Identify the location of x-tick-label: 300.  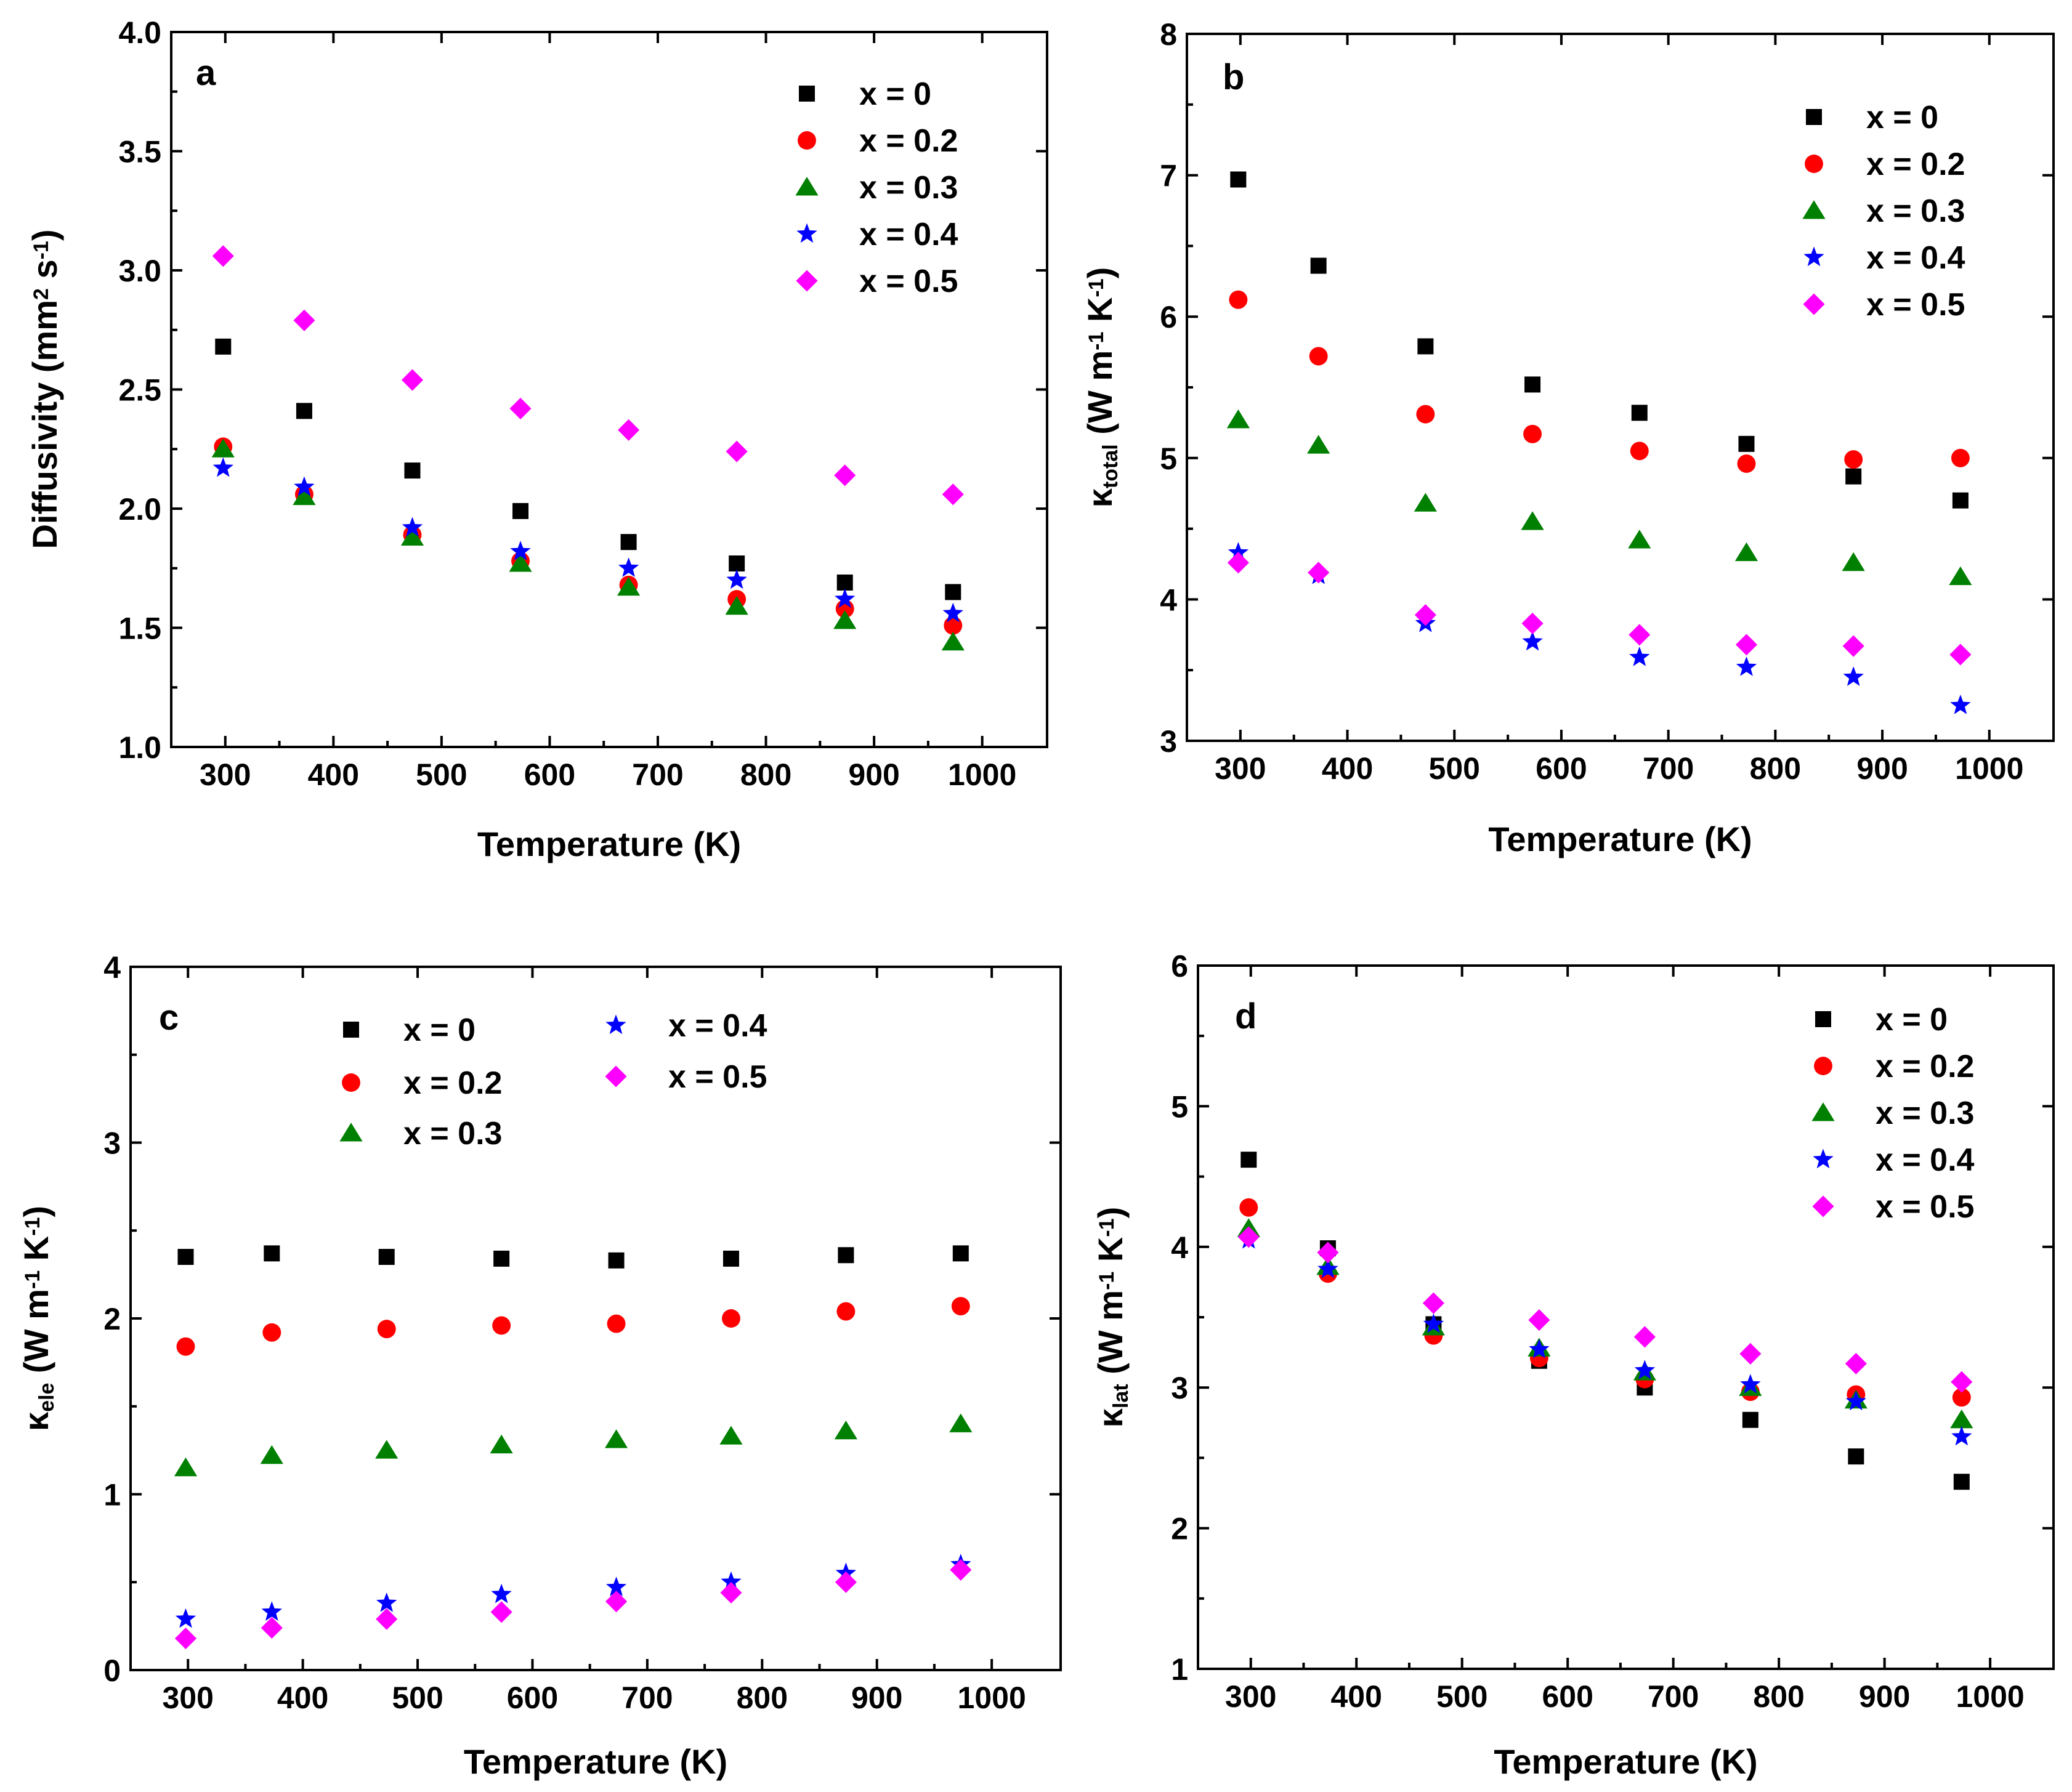
(1250, 1696).